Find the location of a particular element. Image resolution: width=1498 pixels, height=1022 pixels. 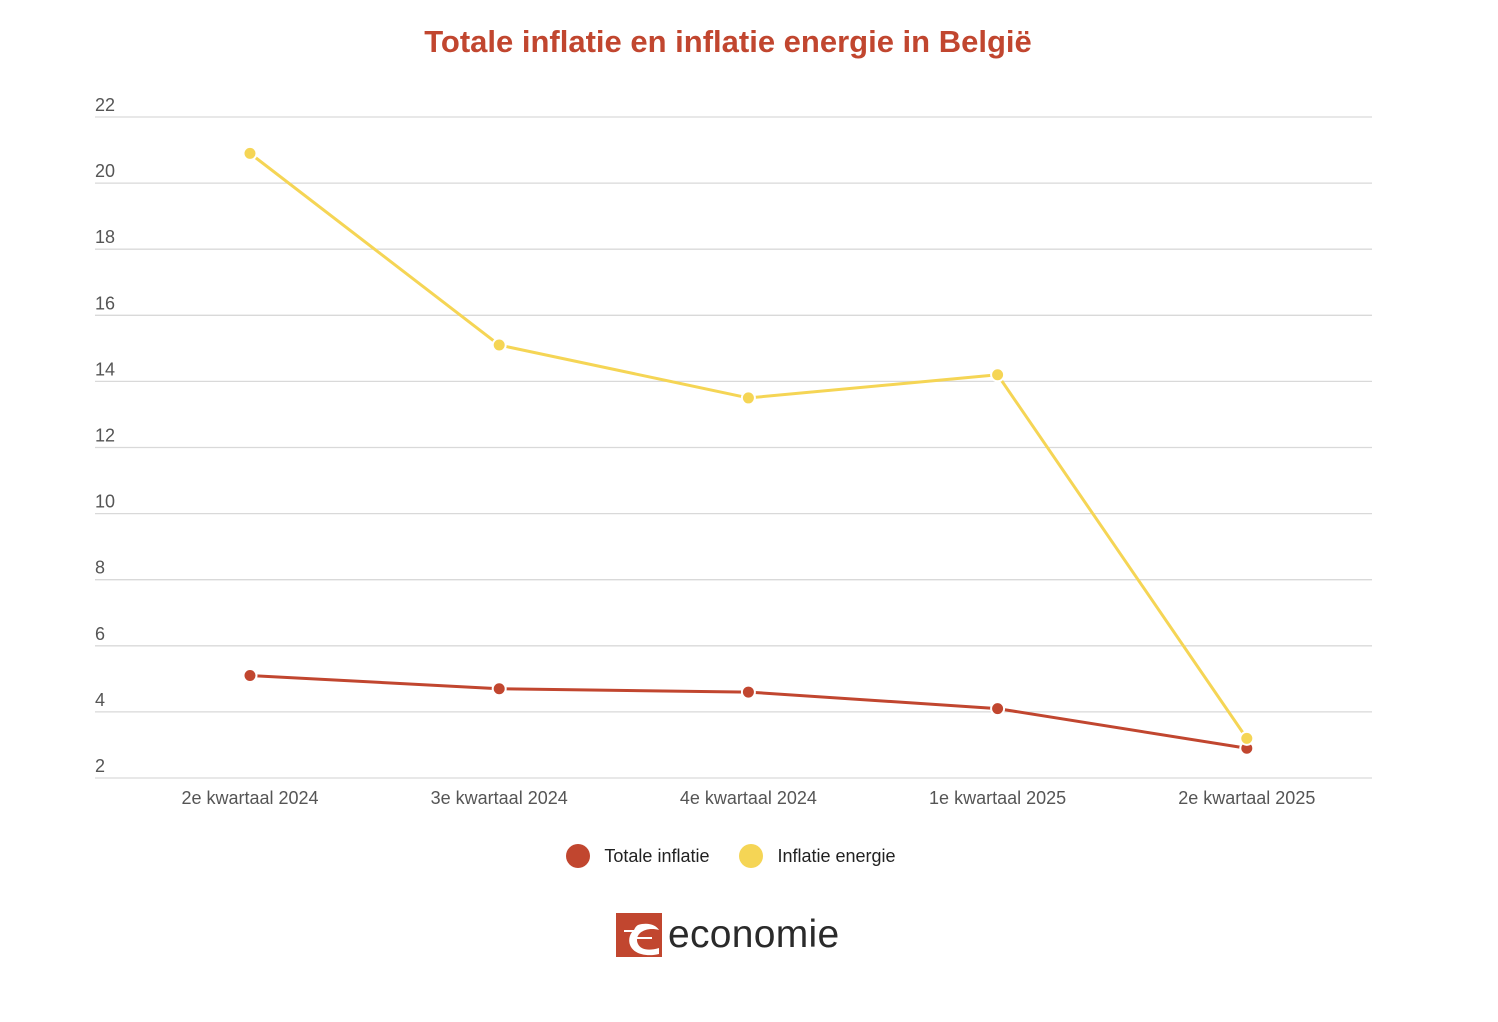

y-tick-label: 20 is located at coordinates (105, 171).